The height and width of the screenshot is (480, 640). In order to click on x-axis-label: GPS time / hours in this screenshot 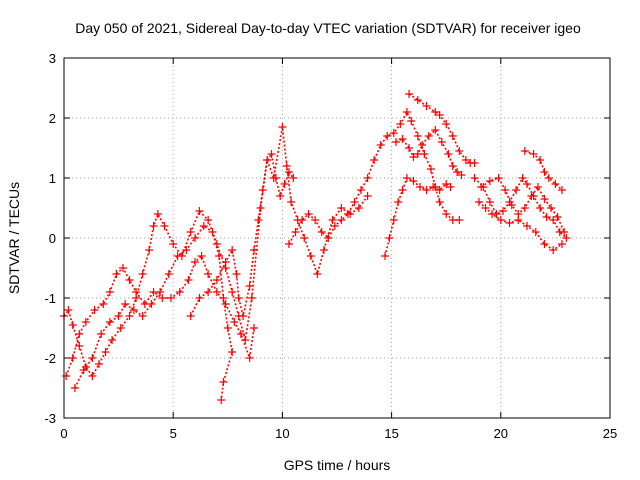, I will do `click(337, 465)`.